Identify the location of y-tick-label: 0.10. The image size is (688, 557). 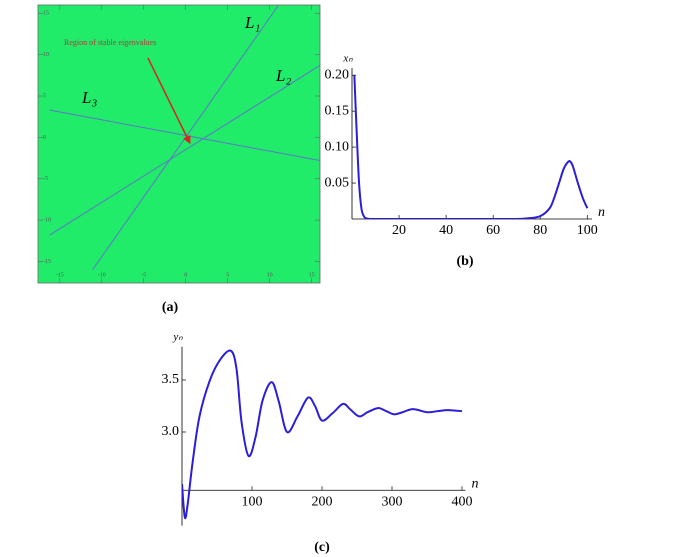
(337, 146).